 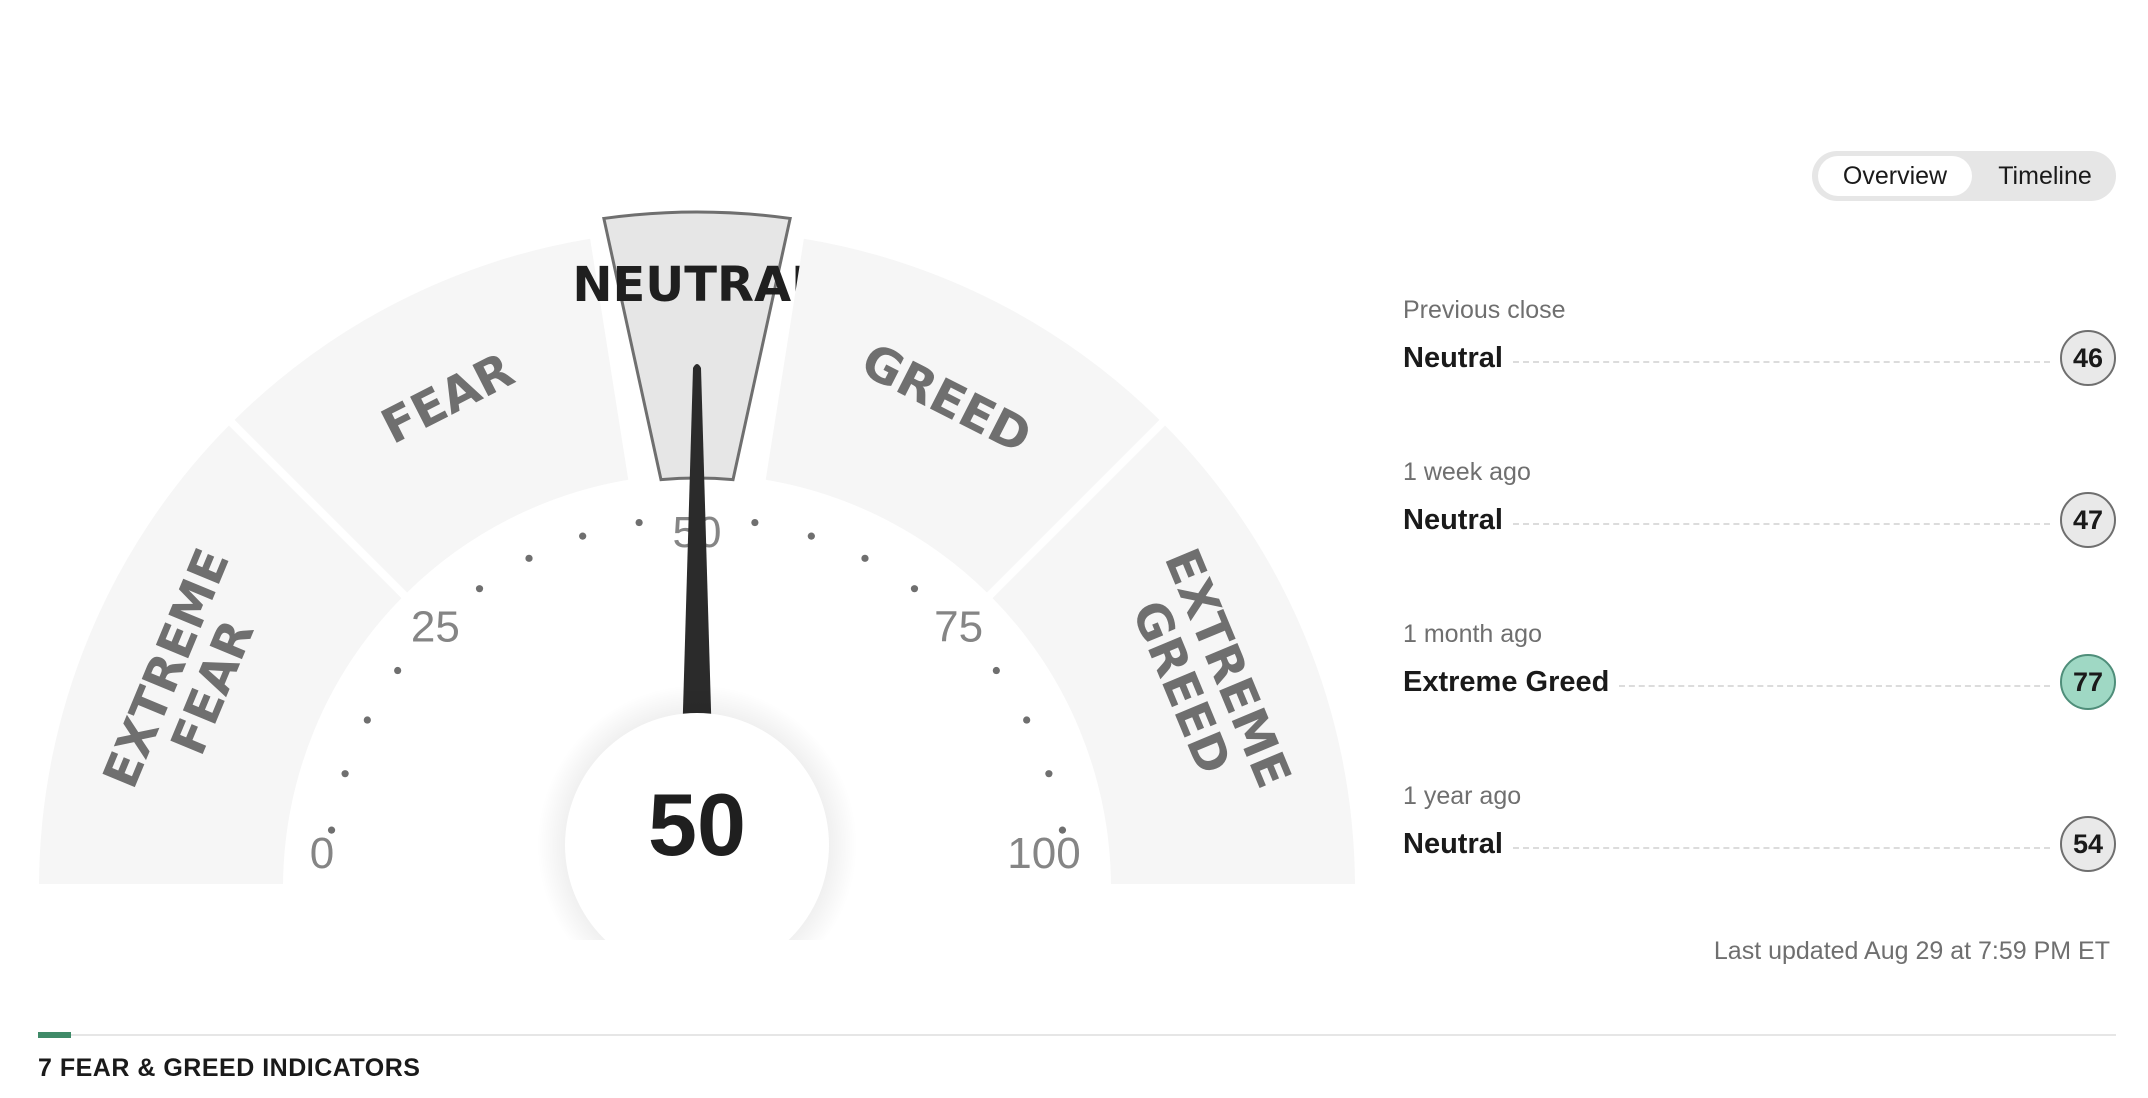 I want to click on history-score-badge: 46, so click(x=2088, y=358).